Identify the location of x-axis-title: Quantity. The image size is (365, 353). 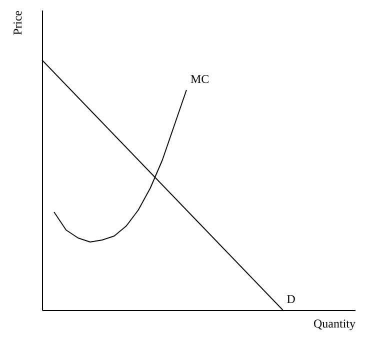
(335, 323).